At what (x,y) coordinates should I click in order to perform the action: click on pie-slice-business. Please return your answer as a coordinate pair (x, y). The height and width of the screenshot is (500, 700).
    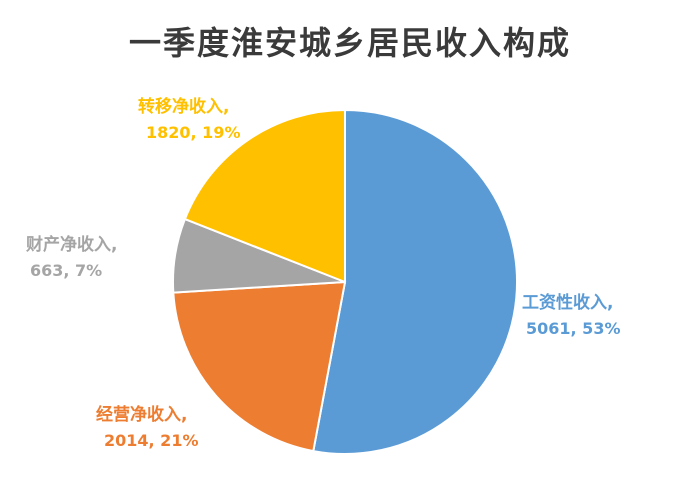
    Looking at the image, I should click on (259, 366).